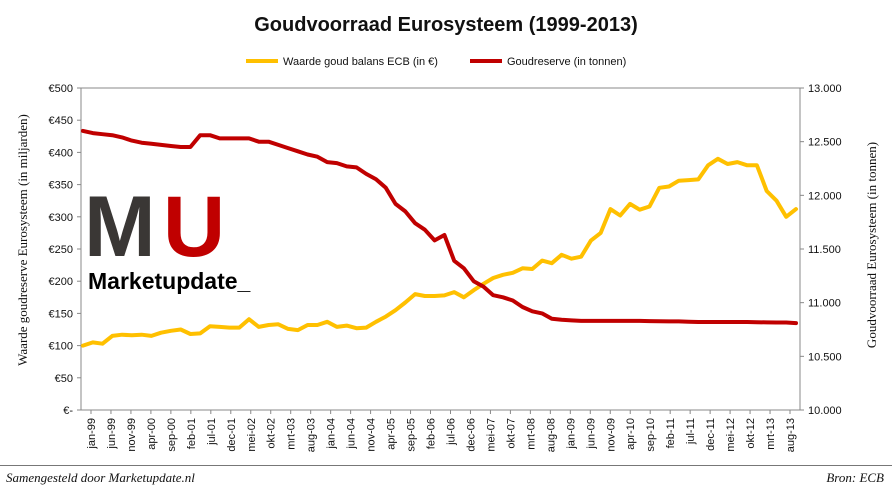 The image size is (892, 489). I want to click on marketupdate-logo: M U Marketupdate_, so click(167, 236).